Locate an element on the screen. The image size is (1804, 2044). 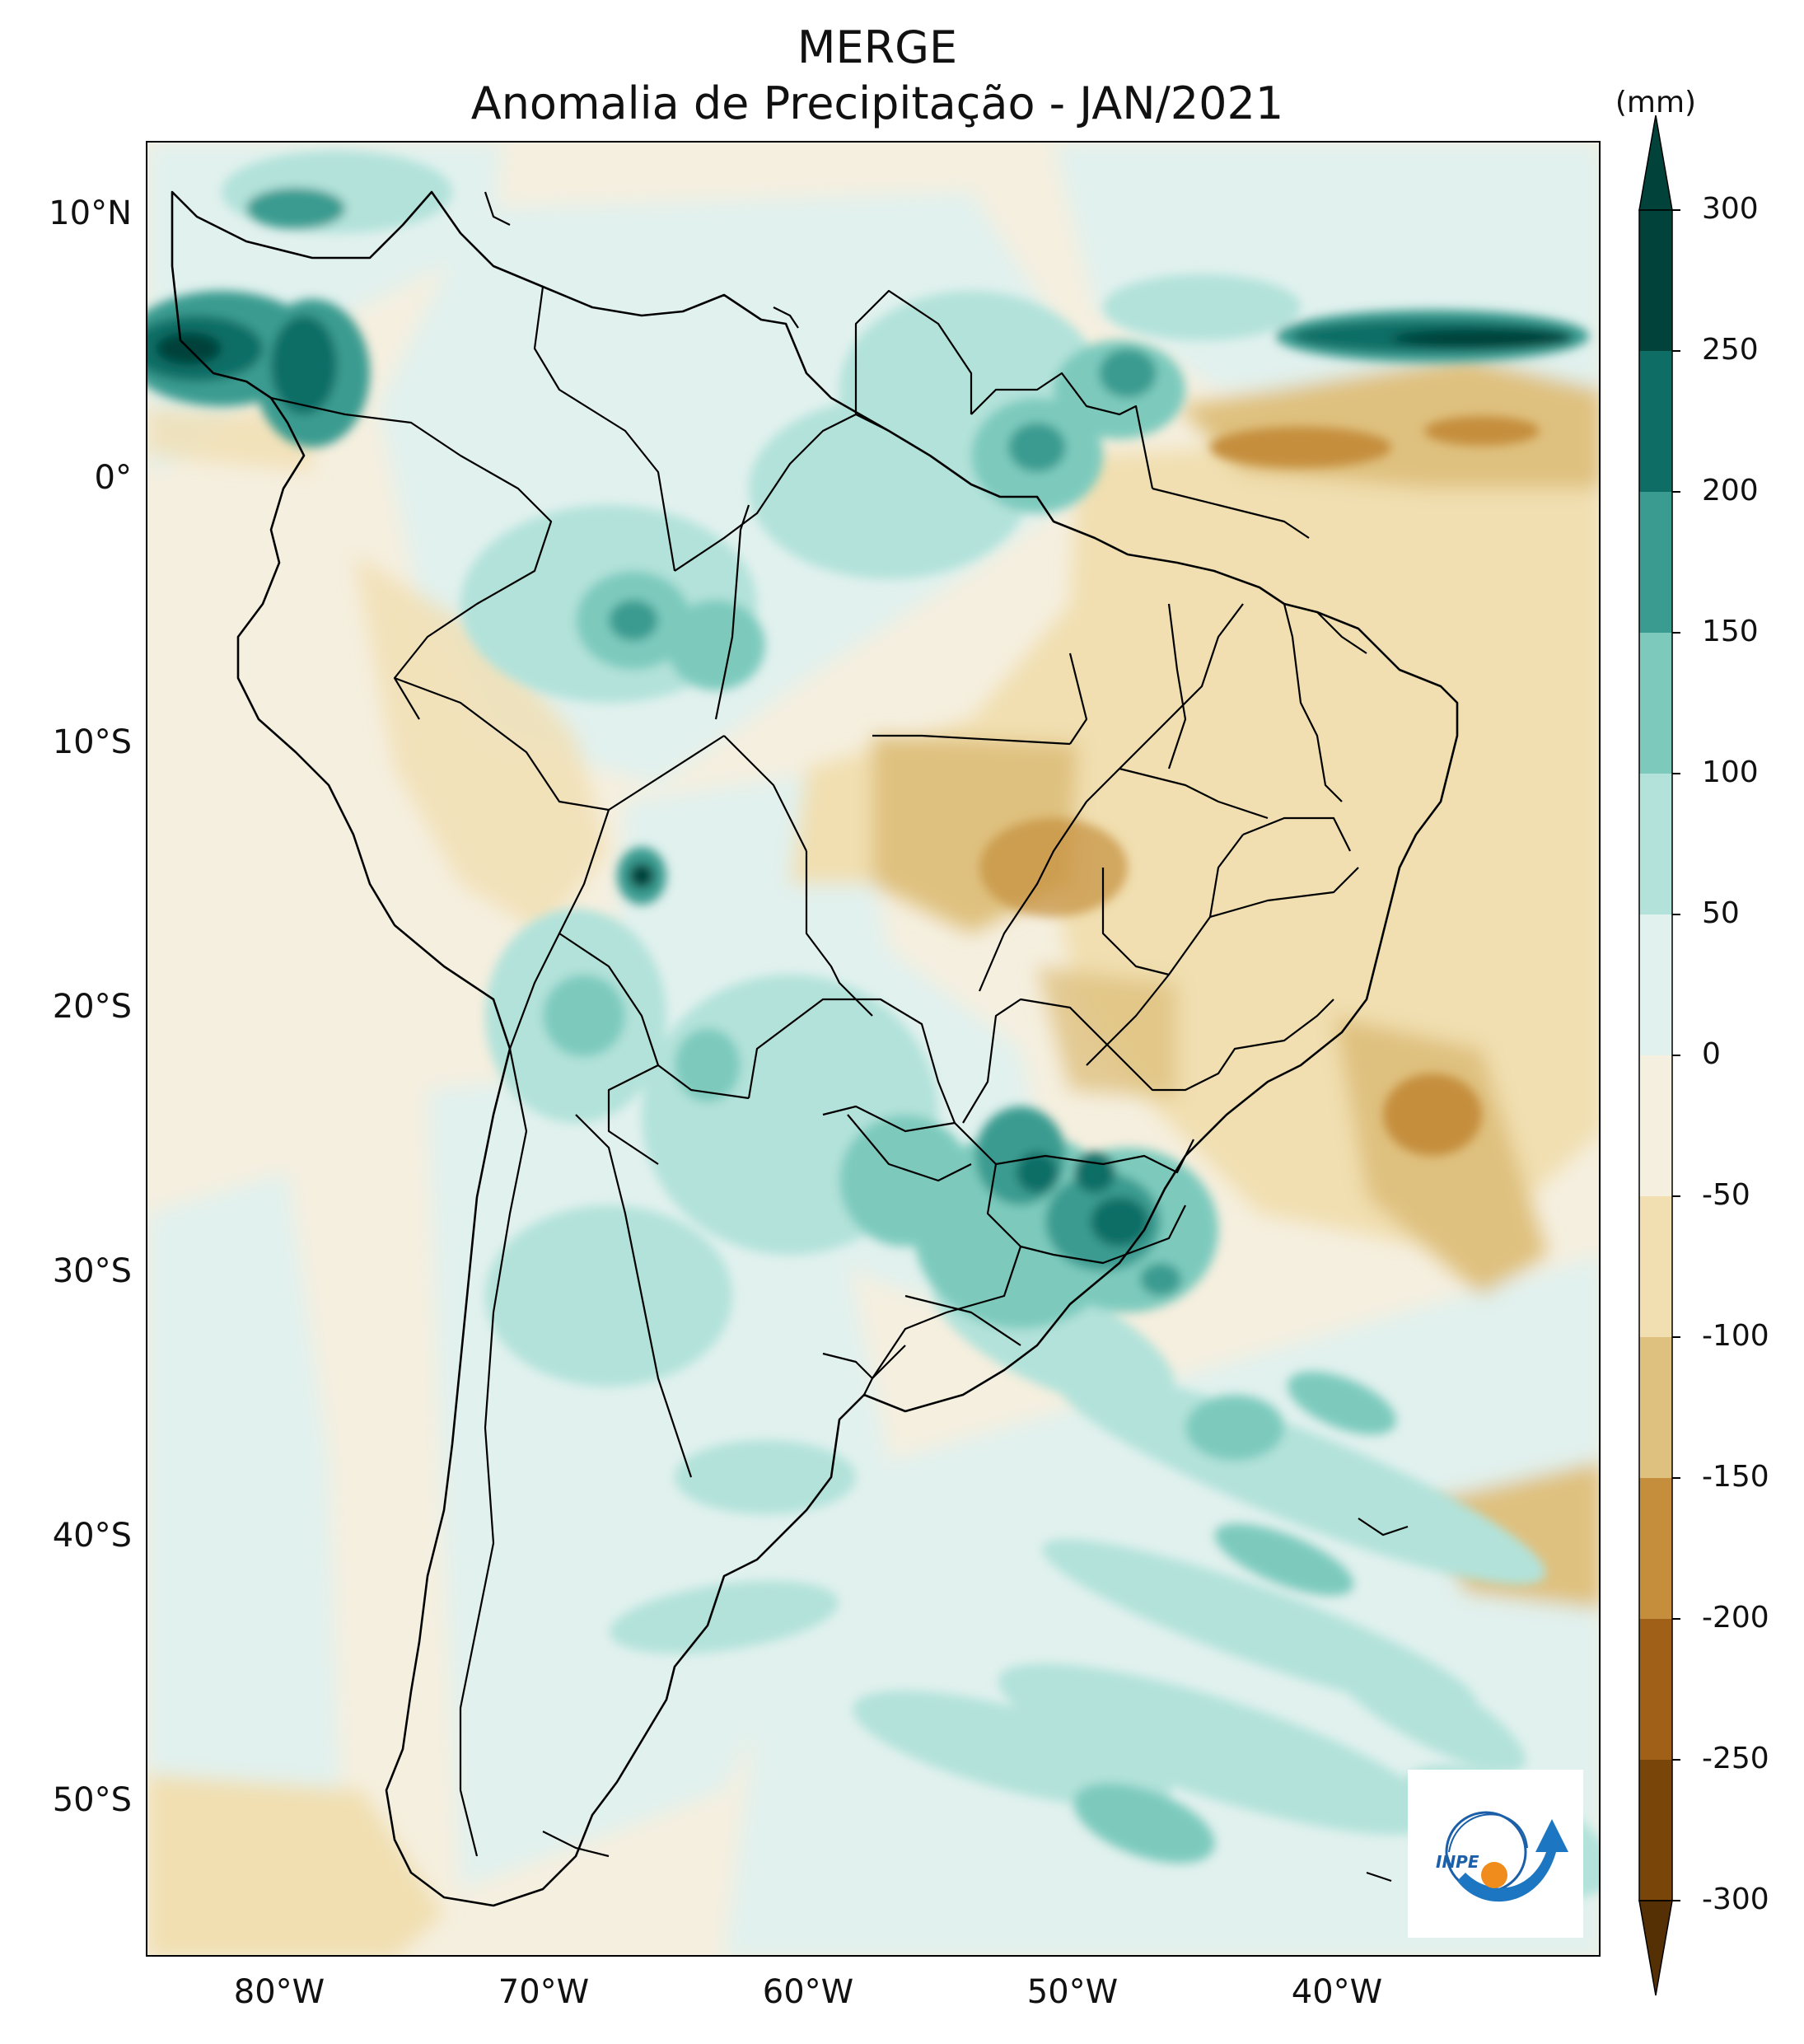
inpe-logo: INPE is located at coordinates (1495, 1854).